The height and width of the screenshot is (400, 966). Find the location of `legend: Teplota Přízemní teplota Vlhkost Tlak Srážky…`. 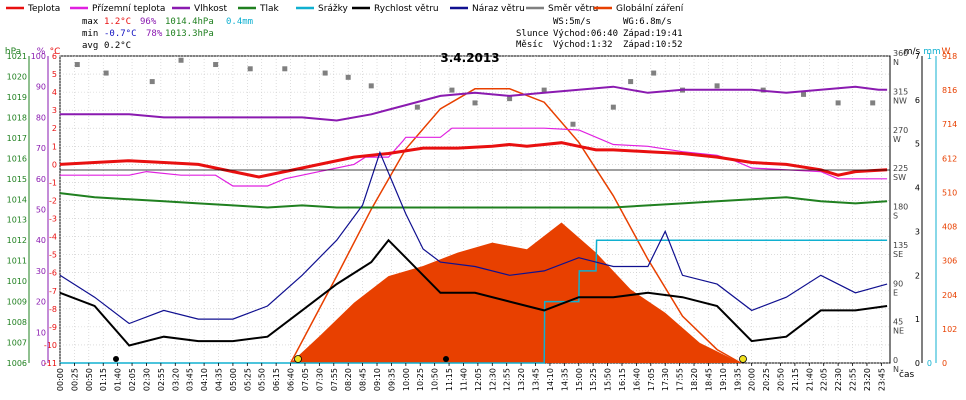

legend: Teplota Přízemní teplota Vlhkost Tlak Srážky… is located at coordinates (345, 9).